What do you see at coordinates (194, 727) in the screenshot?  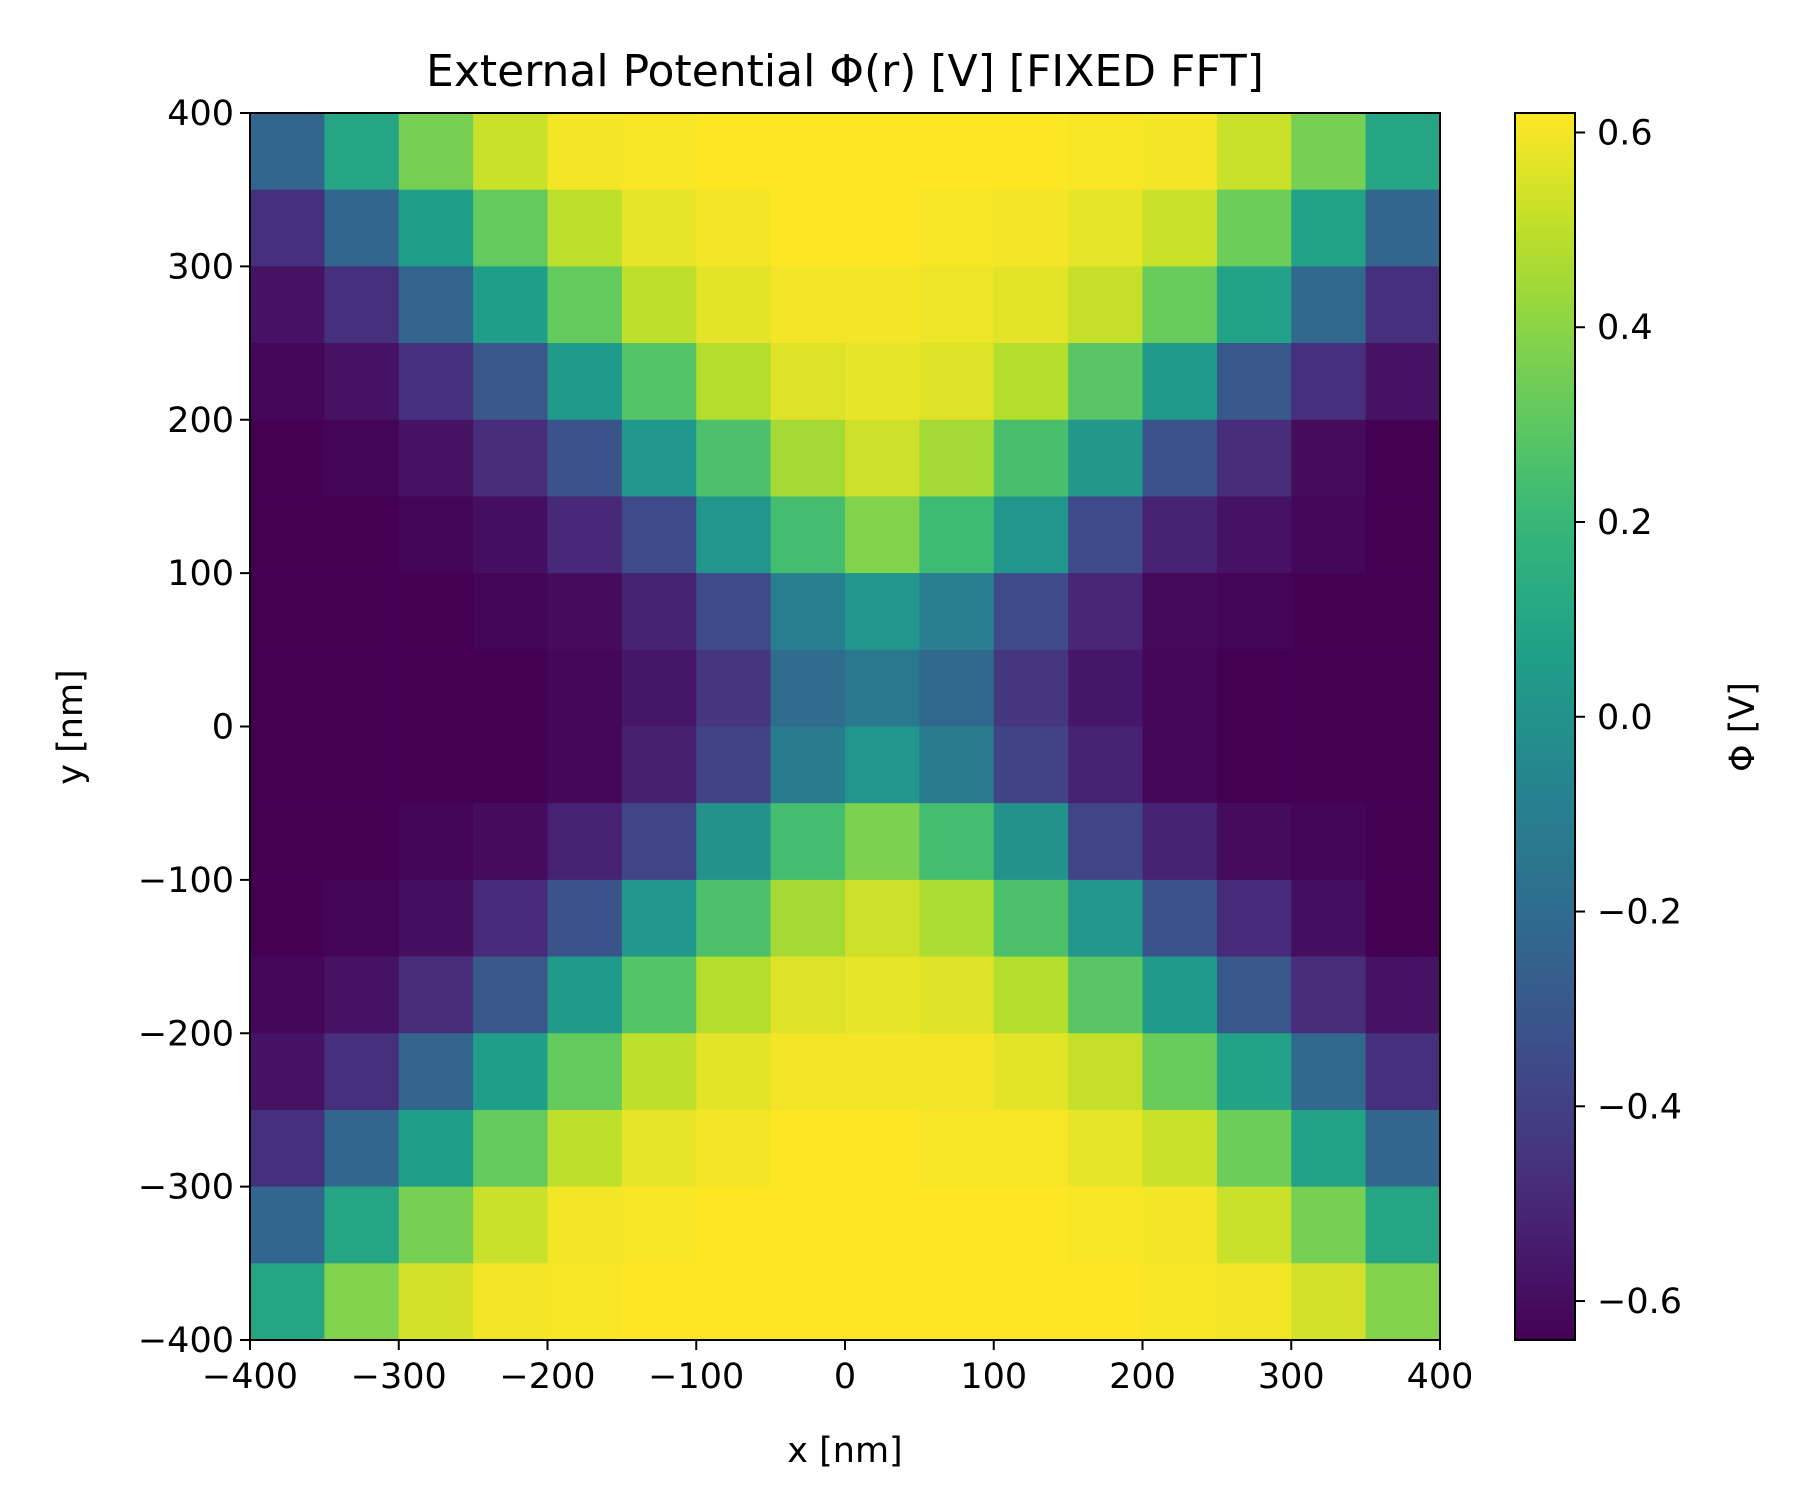 I see `y-axis-ticks: −400 −300 −200 −100 0 100 200 300 400` at bounding box center [194, 727].